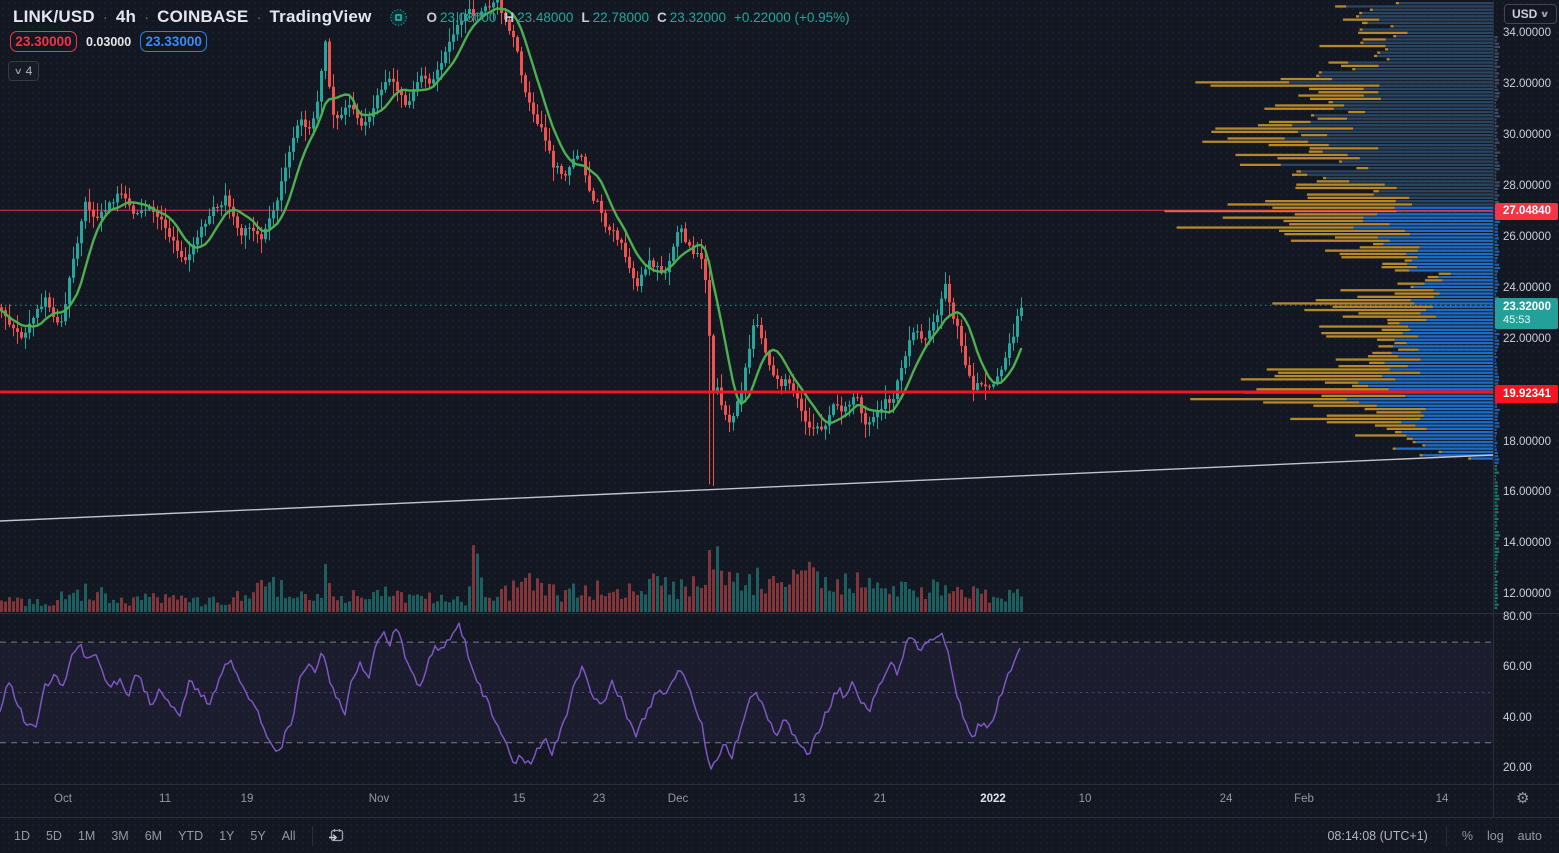  Describe the element at coordinates (53, 835) in the screenshot. I see `range-button-5d: 5D` at that location.